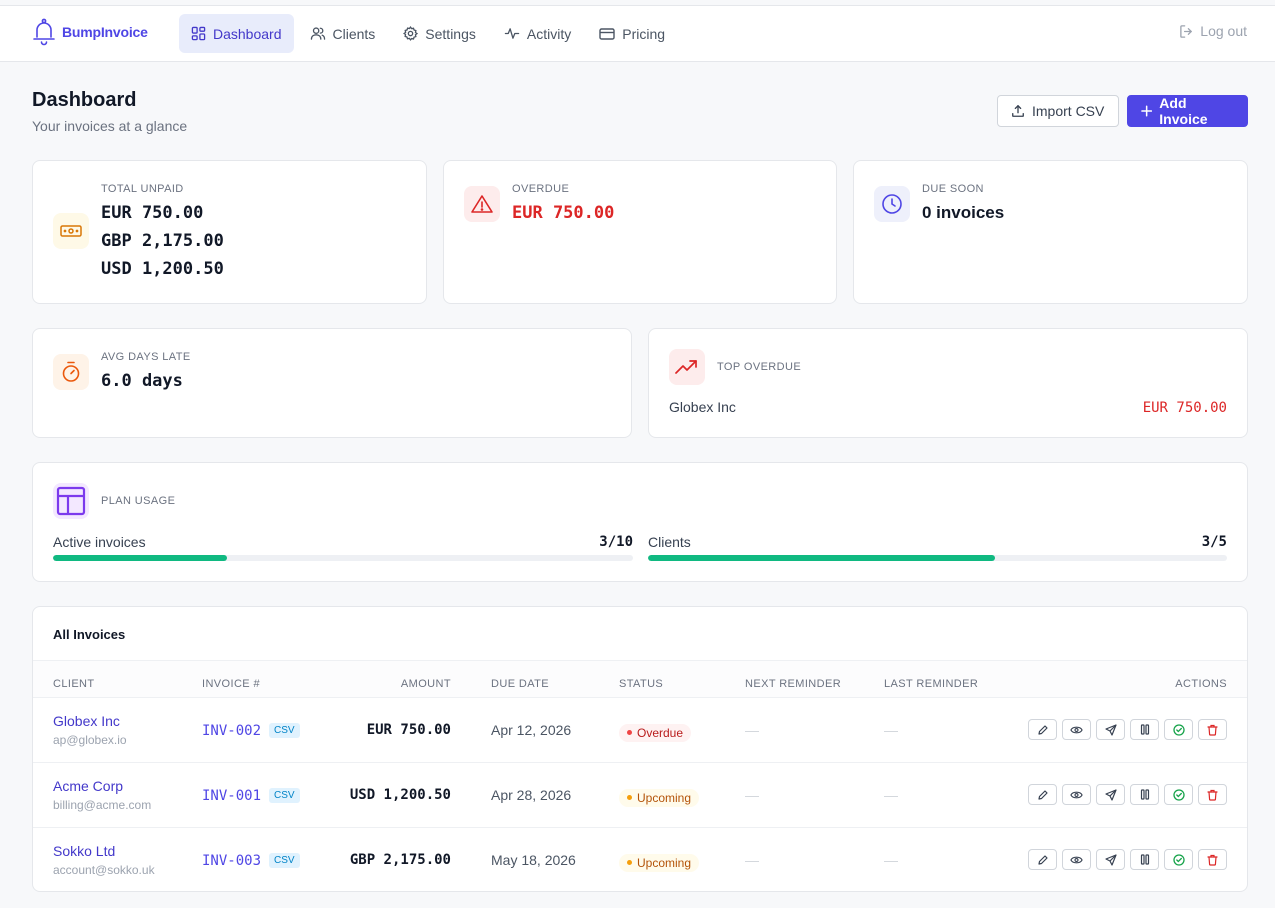  Describe the element at coordinates (664, 797) in the screenshot. I see `status-label: Upcoming` at that location.